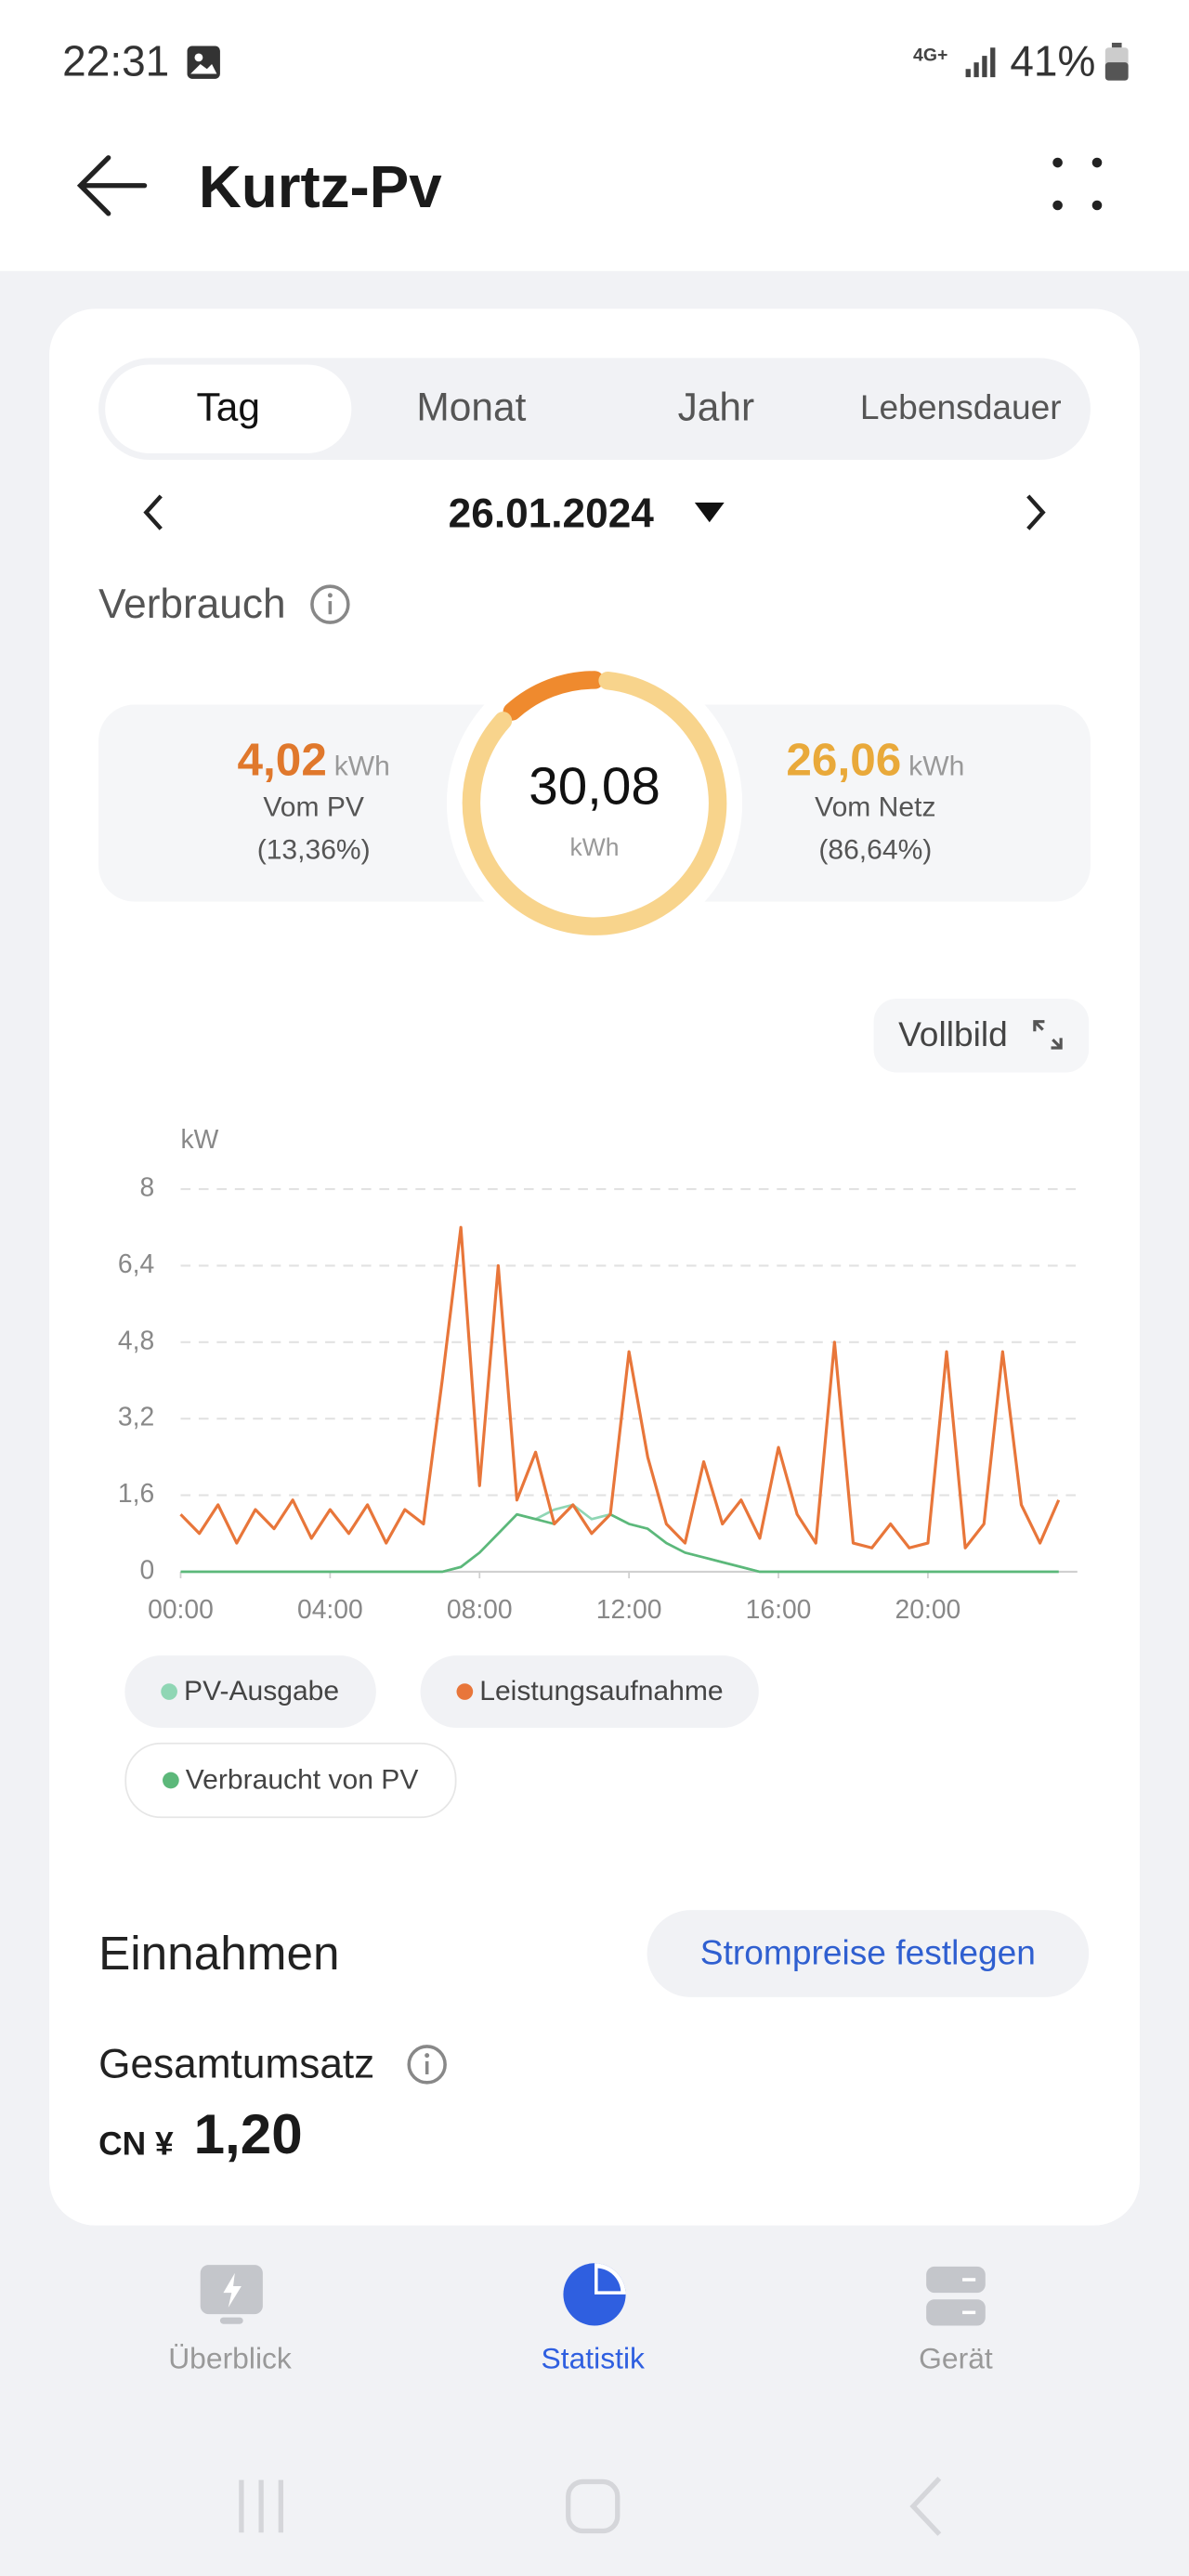 This screenshot has height=2576, width=1189. Describe the element at coordinates (302, 1780) in the screenshot. I see `legend-label: Verbraucht von PV` at that location.